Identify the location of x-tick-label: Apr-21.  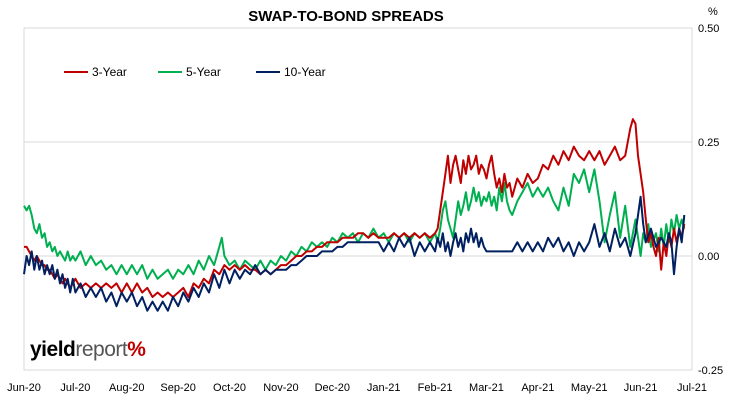
(537, 388).